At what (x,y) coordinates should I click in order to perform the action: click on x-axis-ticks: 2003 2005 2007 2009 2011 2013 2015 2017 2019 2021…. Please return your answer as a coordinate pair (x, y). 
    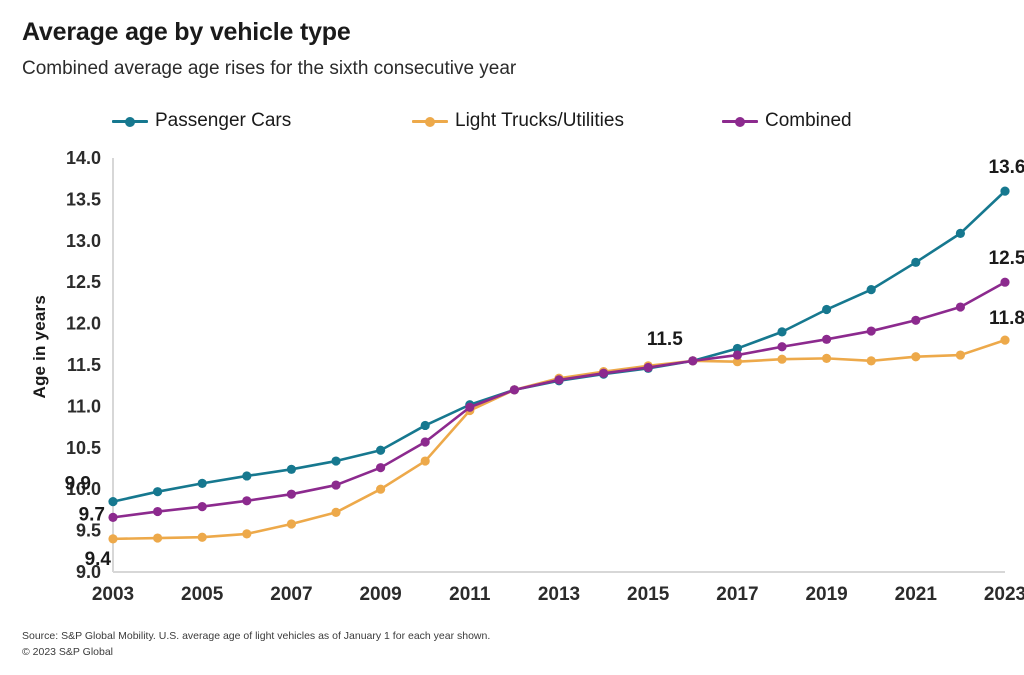
    Looking at the image, I should click on (558, 594).